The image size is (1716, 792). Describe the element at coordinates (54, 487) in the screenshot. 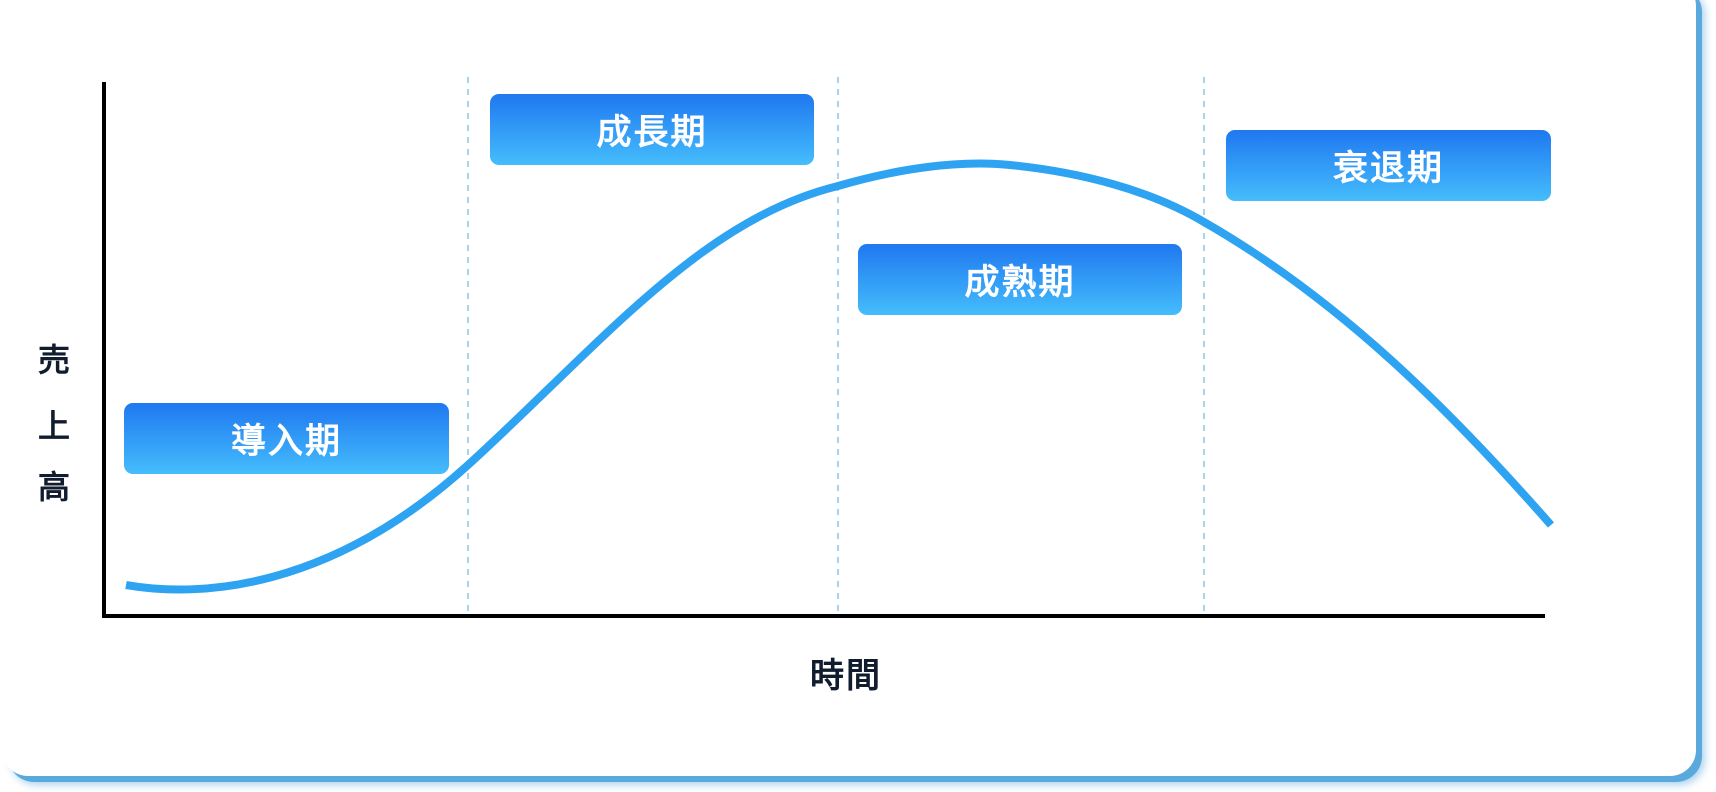

I see `y-axis-label-3: 高` at that location.